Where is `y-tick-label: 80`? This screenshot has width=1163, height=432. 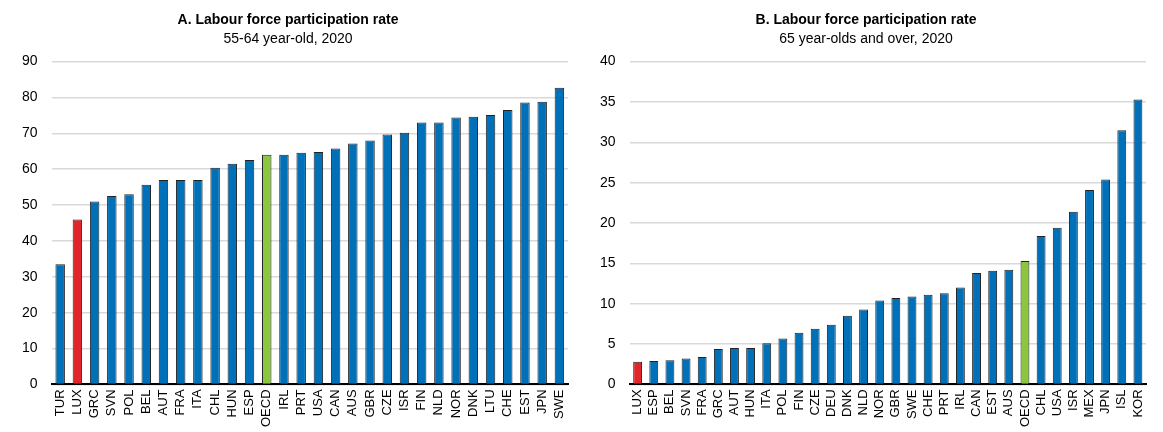
y-tick-label: 80 is located at coordinates (29, 96).